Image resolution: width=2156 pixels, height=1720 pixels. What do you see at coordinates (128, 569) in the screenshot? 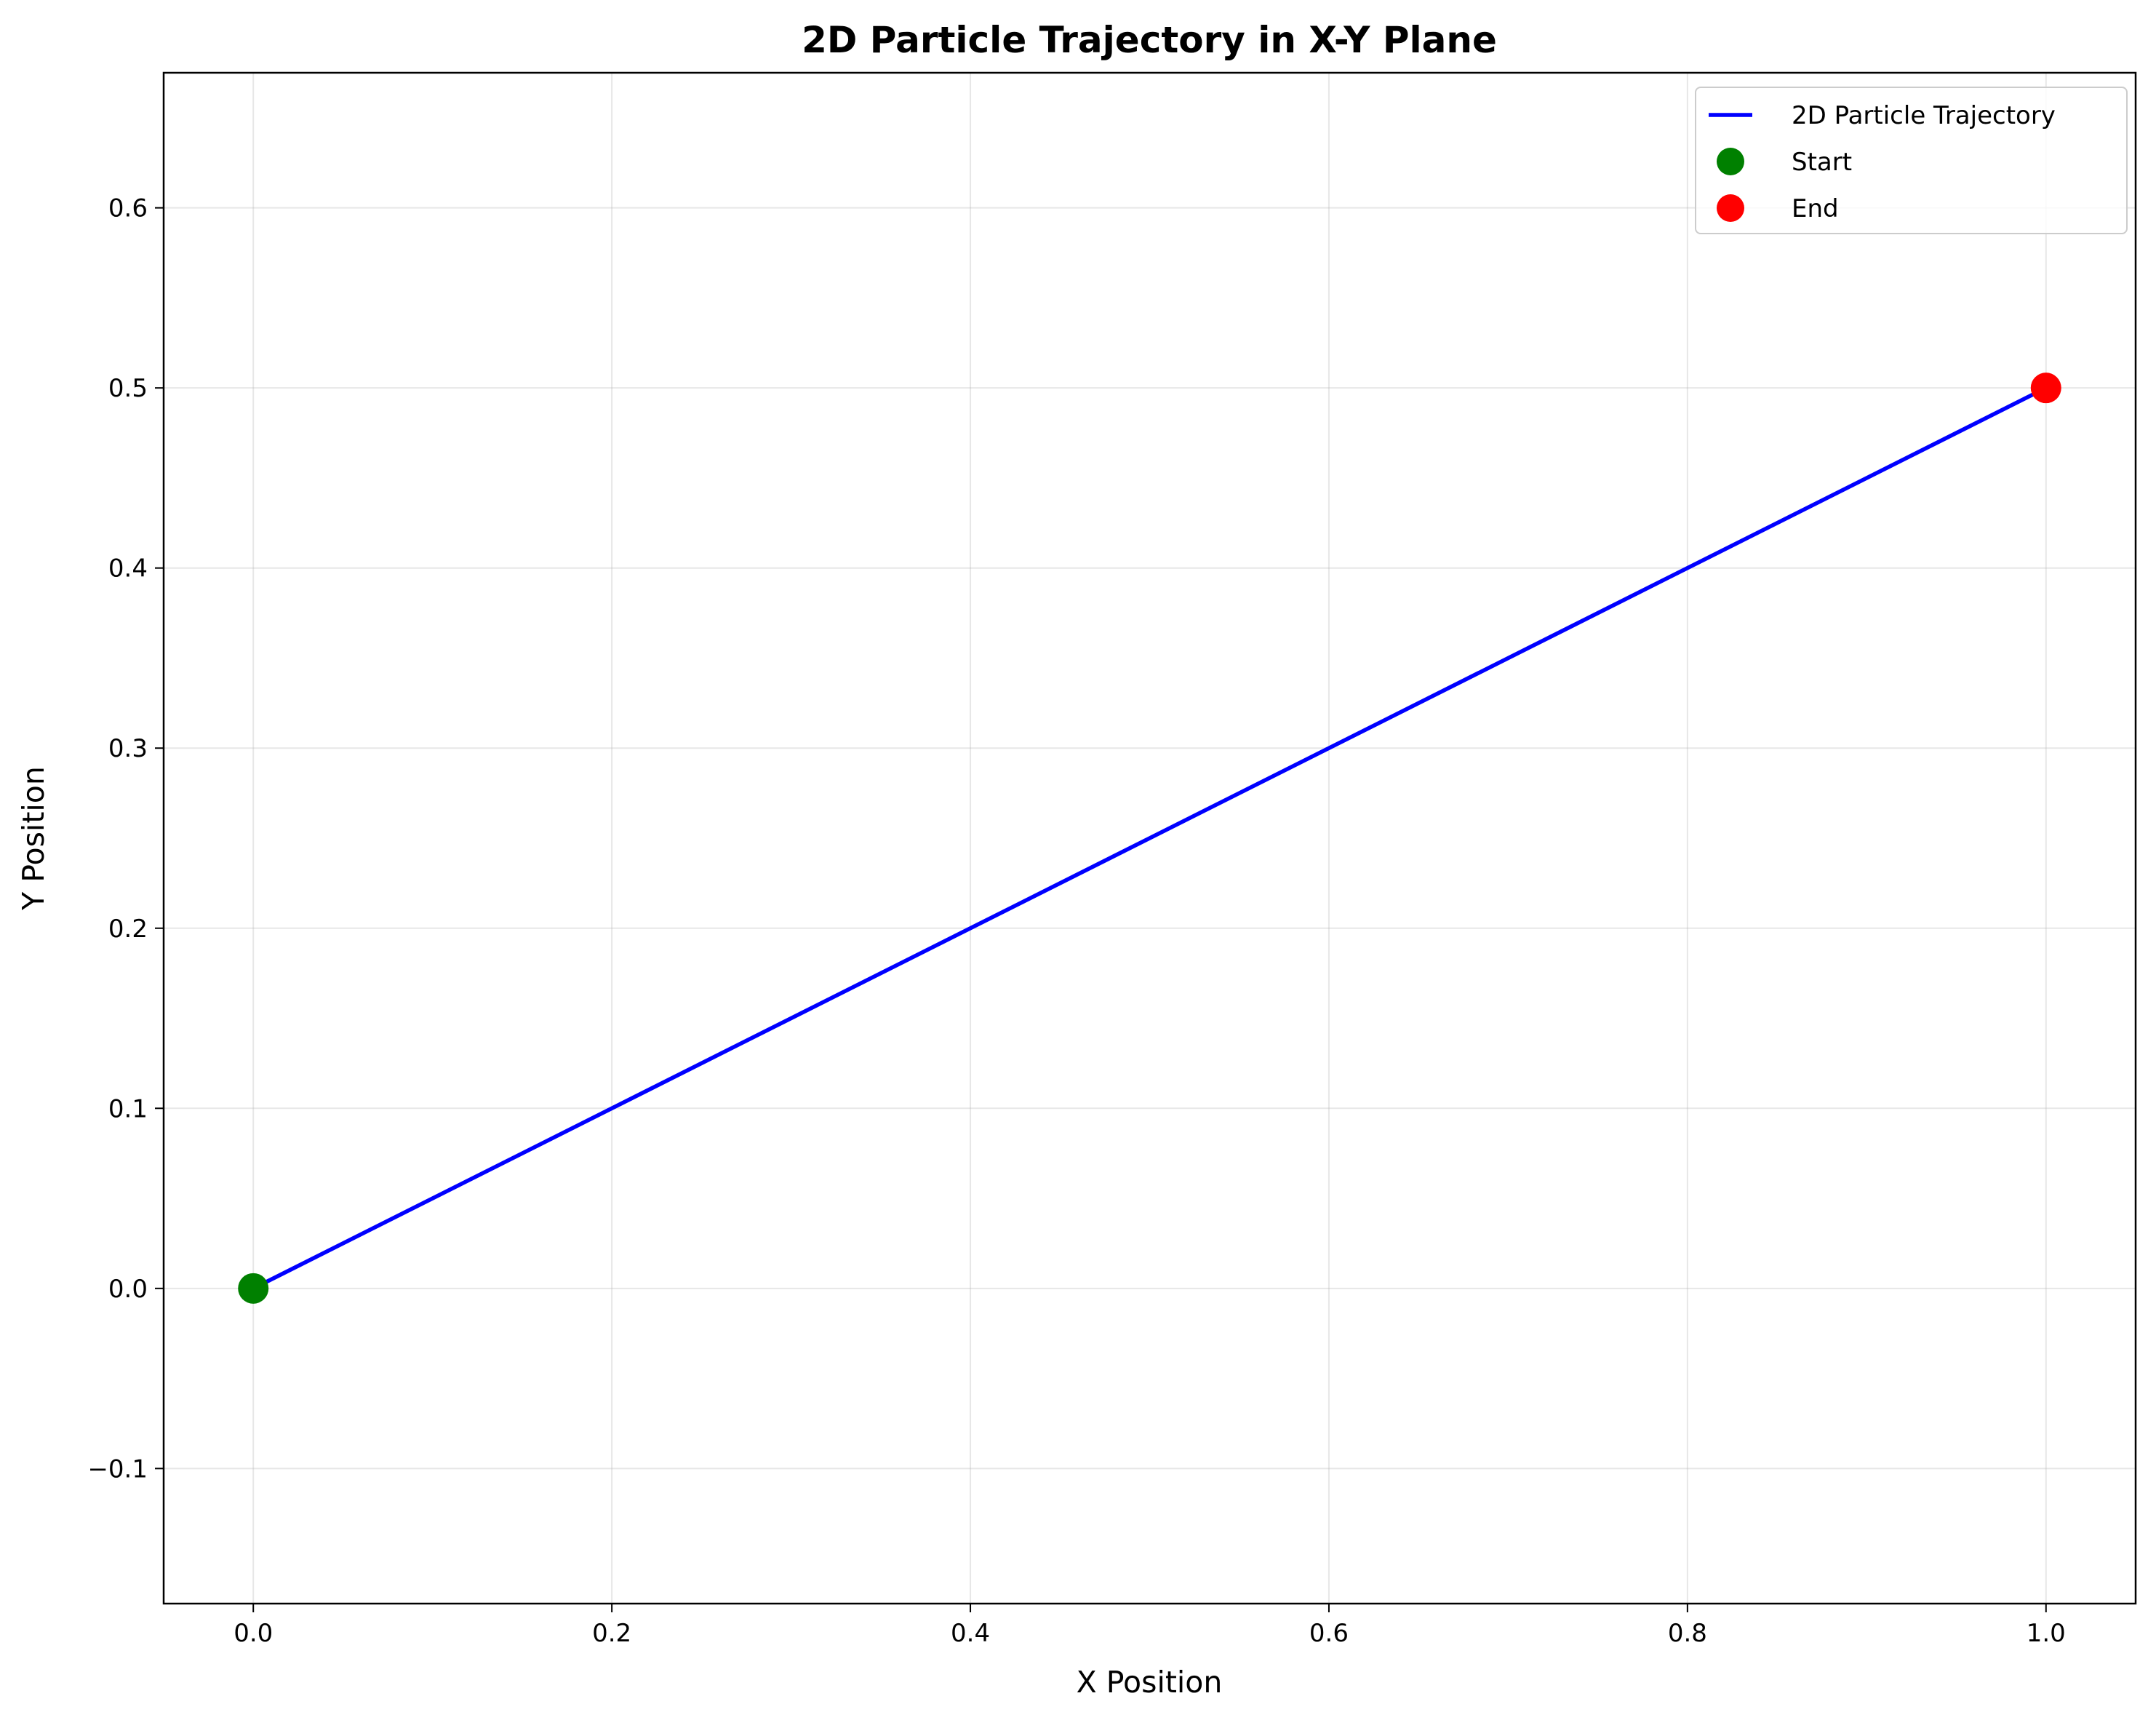
I see `y-tick-label: 0.4` at bounding box center [128, 569].